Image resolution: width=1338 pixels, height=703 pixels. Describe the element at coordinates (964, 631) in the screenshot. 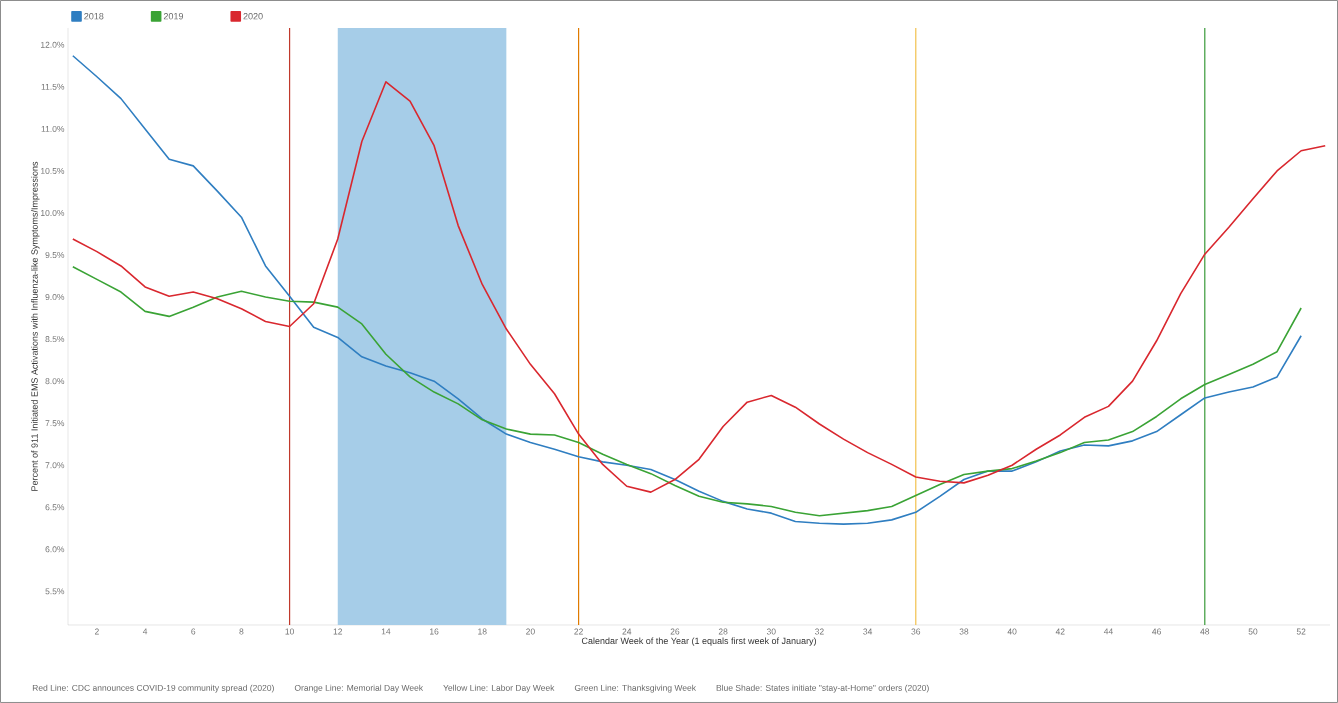

I see `x-tick-label: 38` at that location.